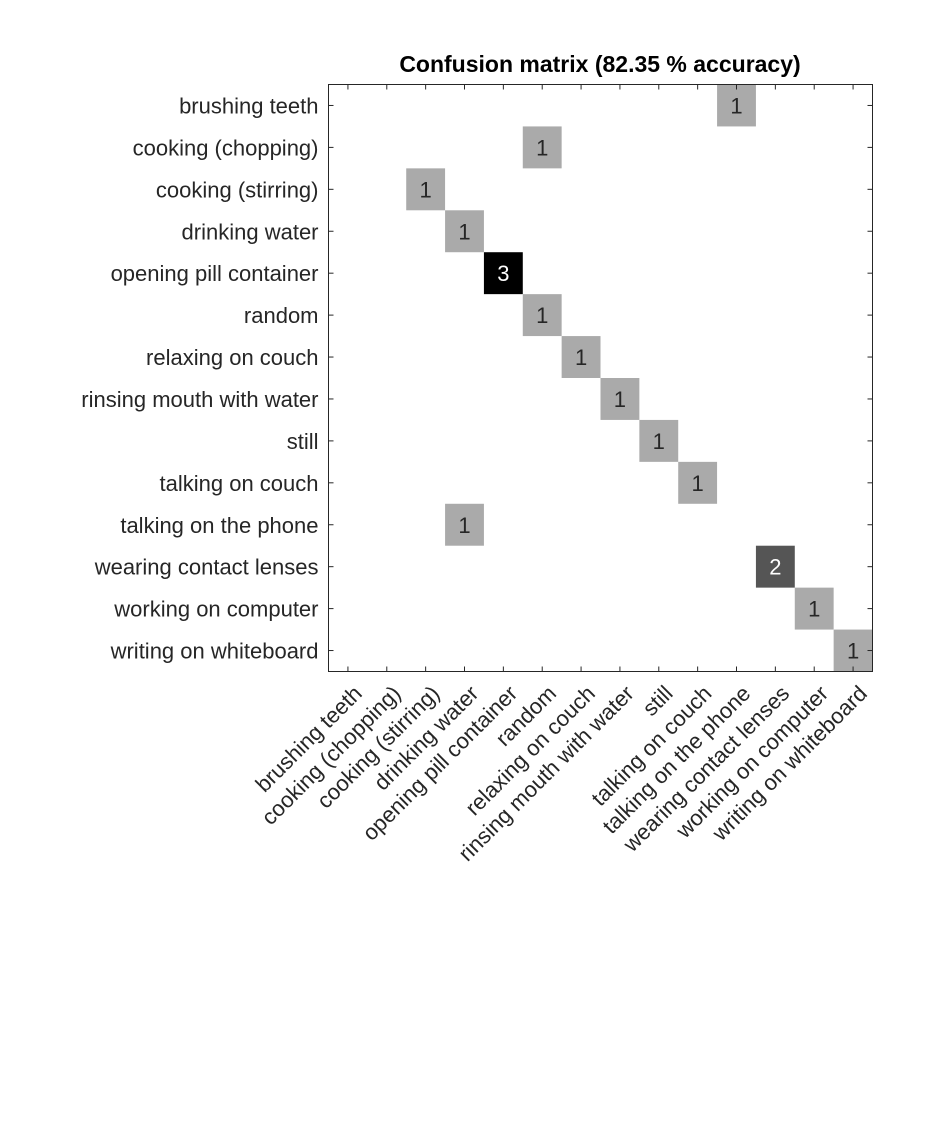 This screenshot has height=1125, width=938. Describe the element at coordinates (215, 609) in the screenshot. I see `y-tick-label: working on computer` at that location.